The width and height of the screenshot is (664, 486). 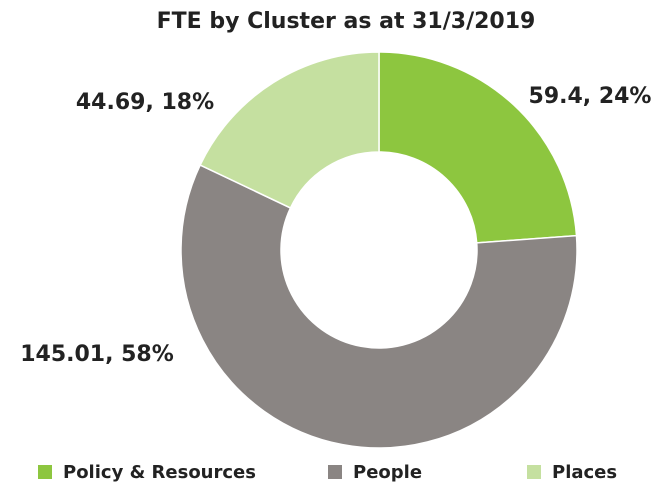 I want to click on legend-label: Places, so click(x=584, y=472).